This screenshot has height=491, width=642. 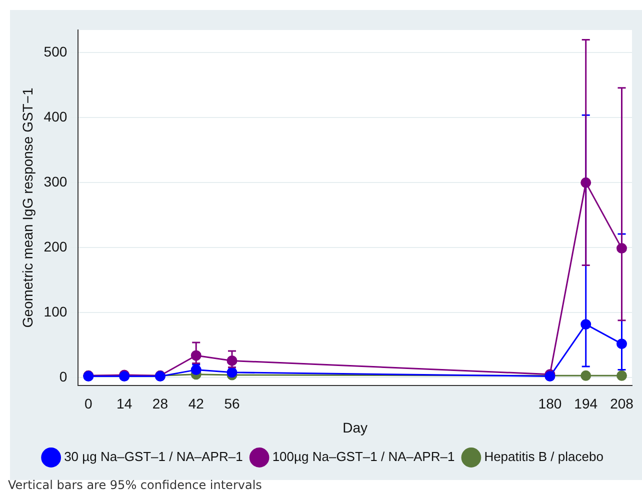 What do you see at coordinates (56, 182) in the screenshot?
I see `y-tick-label: 300` at bounding box center [56, 182].